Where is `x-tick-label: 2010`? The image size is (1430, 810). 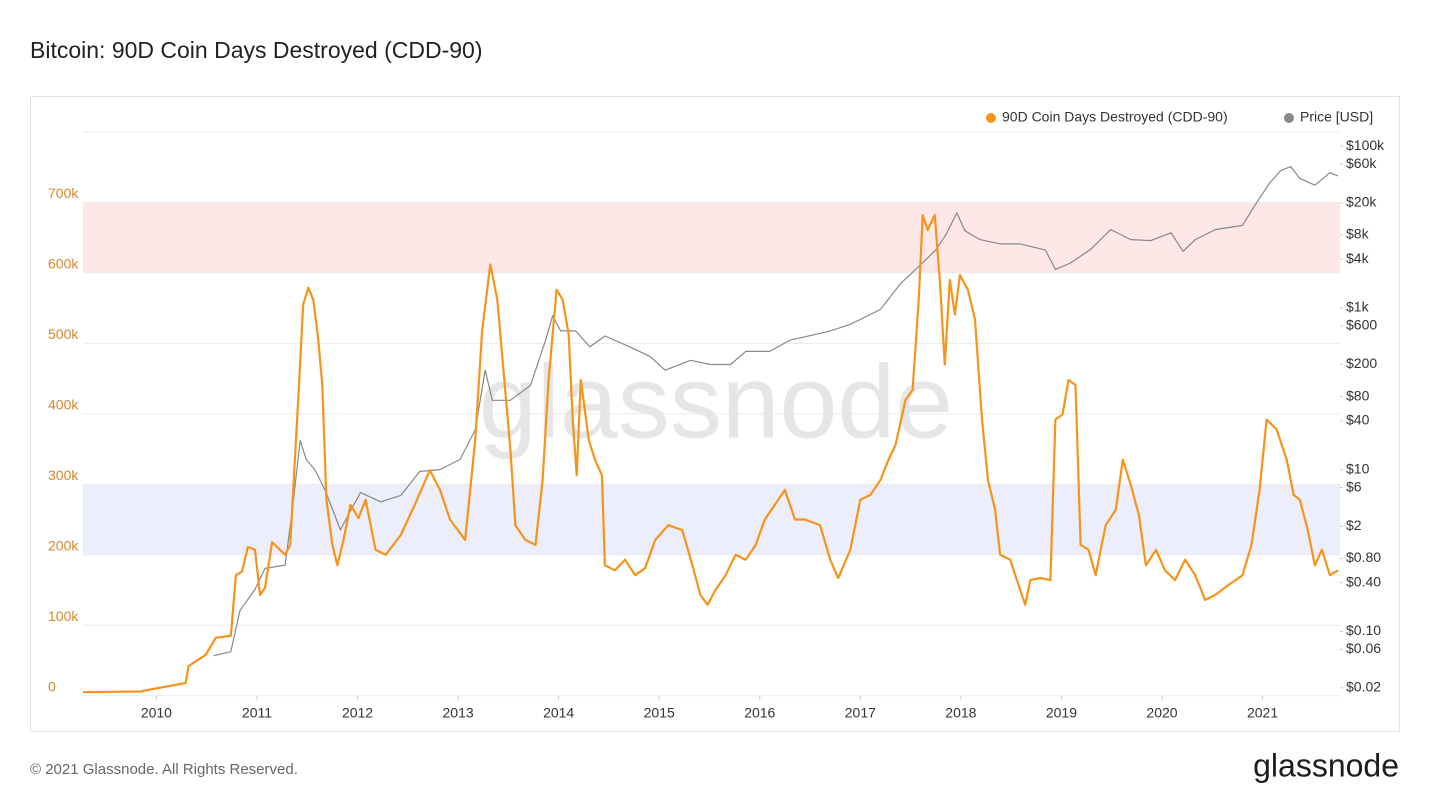 x-tick-label: 2010 is located at coordinates (156, 713).